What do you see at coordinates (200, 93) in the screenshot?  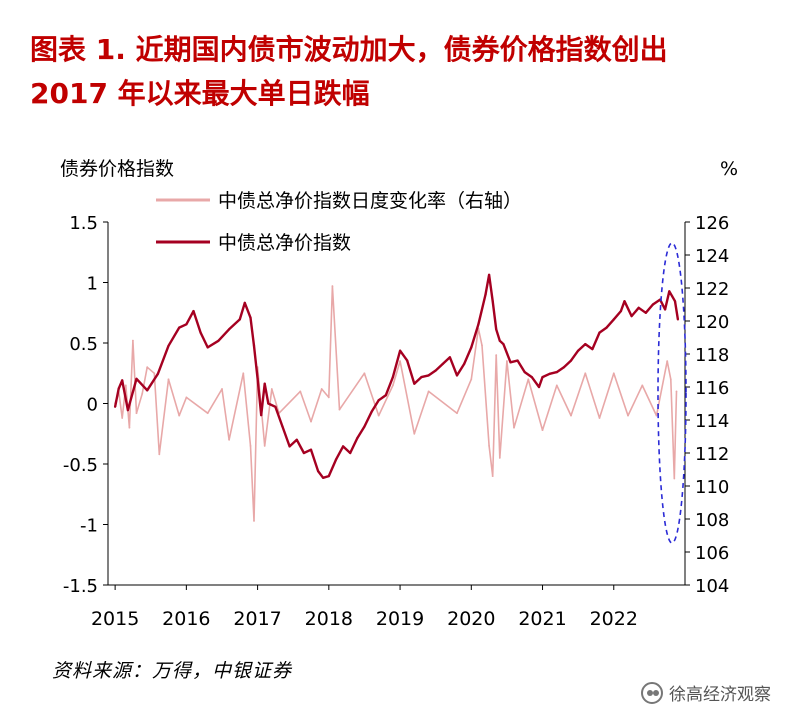 I see `chart-title-line-2: 2017 年以来最大单日跌幅` at bounding box center [200, 93].